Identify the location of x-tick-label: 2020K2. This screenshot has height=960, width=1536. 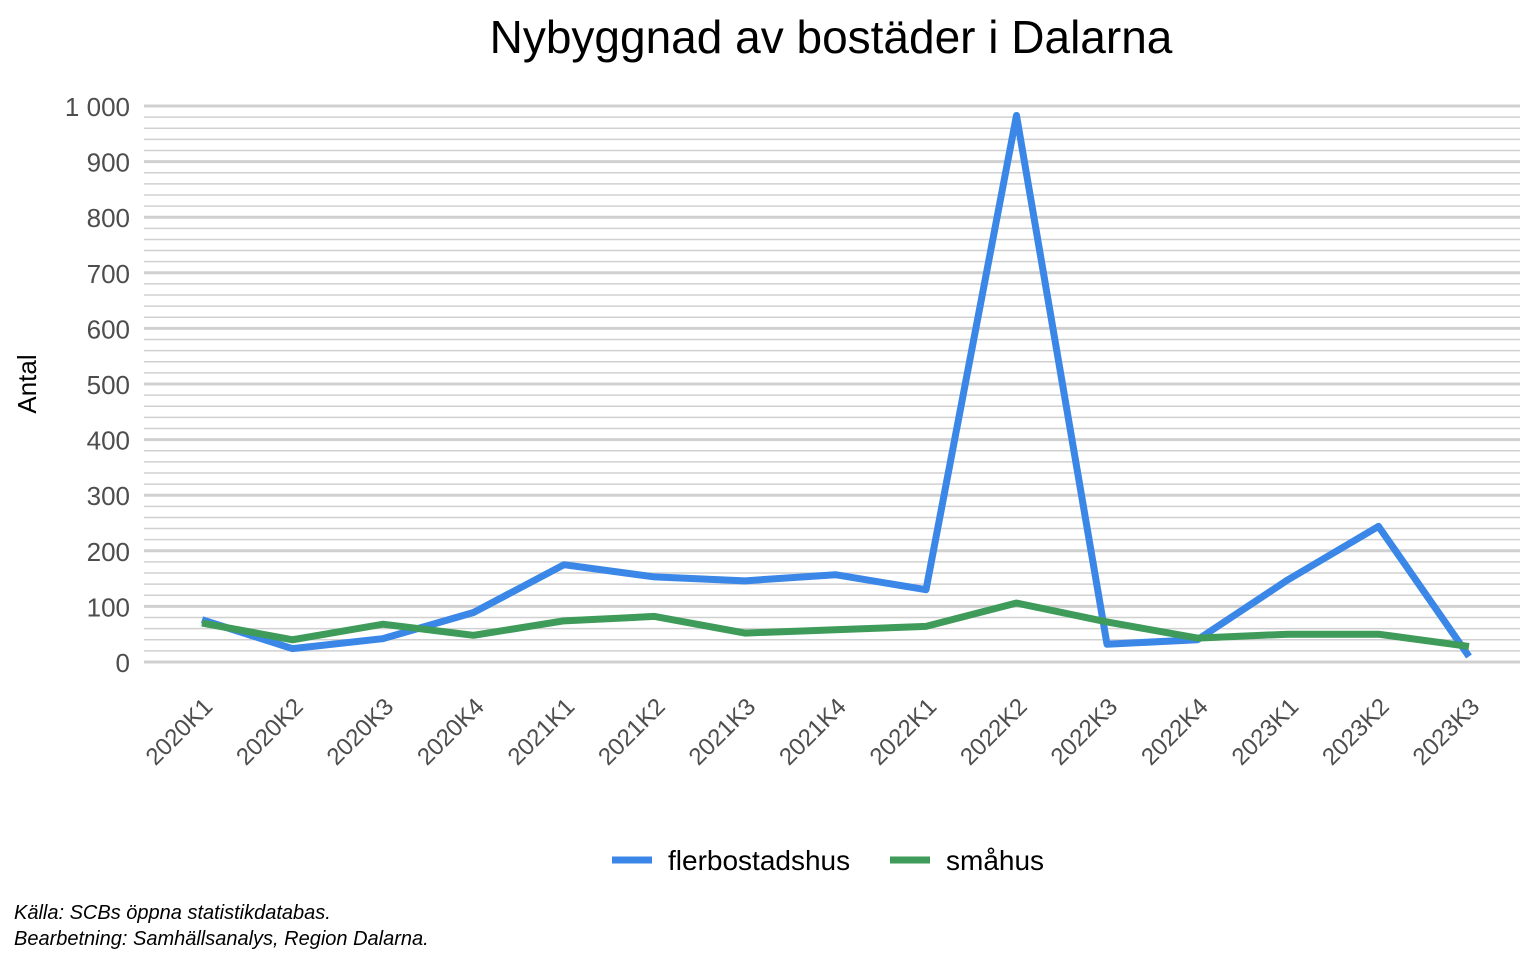
(270, 732).